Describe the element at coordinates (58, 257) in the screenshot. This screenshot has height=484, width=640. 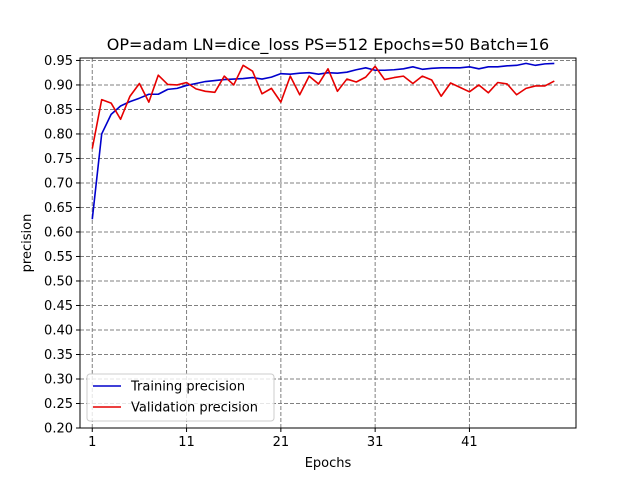
I see `y-tick-label: 0.55` at that location.